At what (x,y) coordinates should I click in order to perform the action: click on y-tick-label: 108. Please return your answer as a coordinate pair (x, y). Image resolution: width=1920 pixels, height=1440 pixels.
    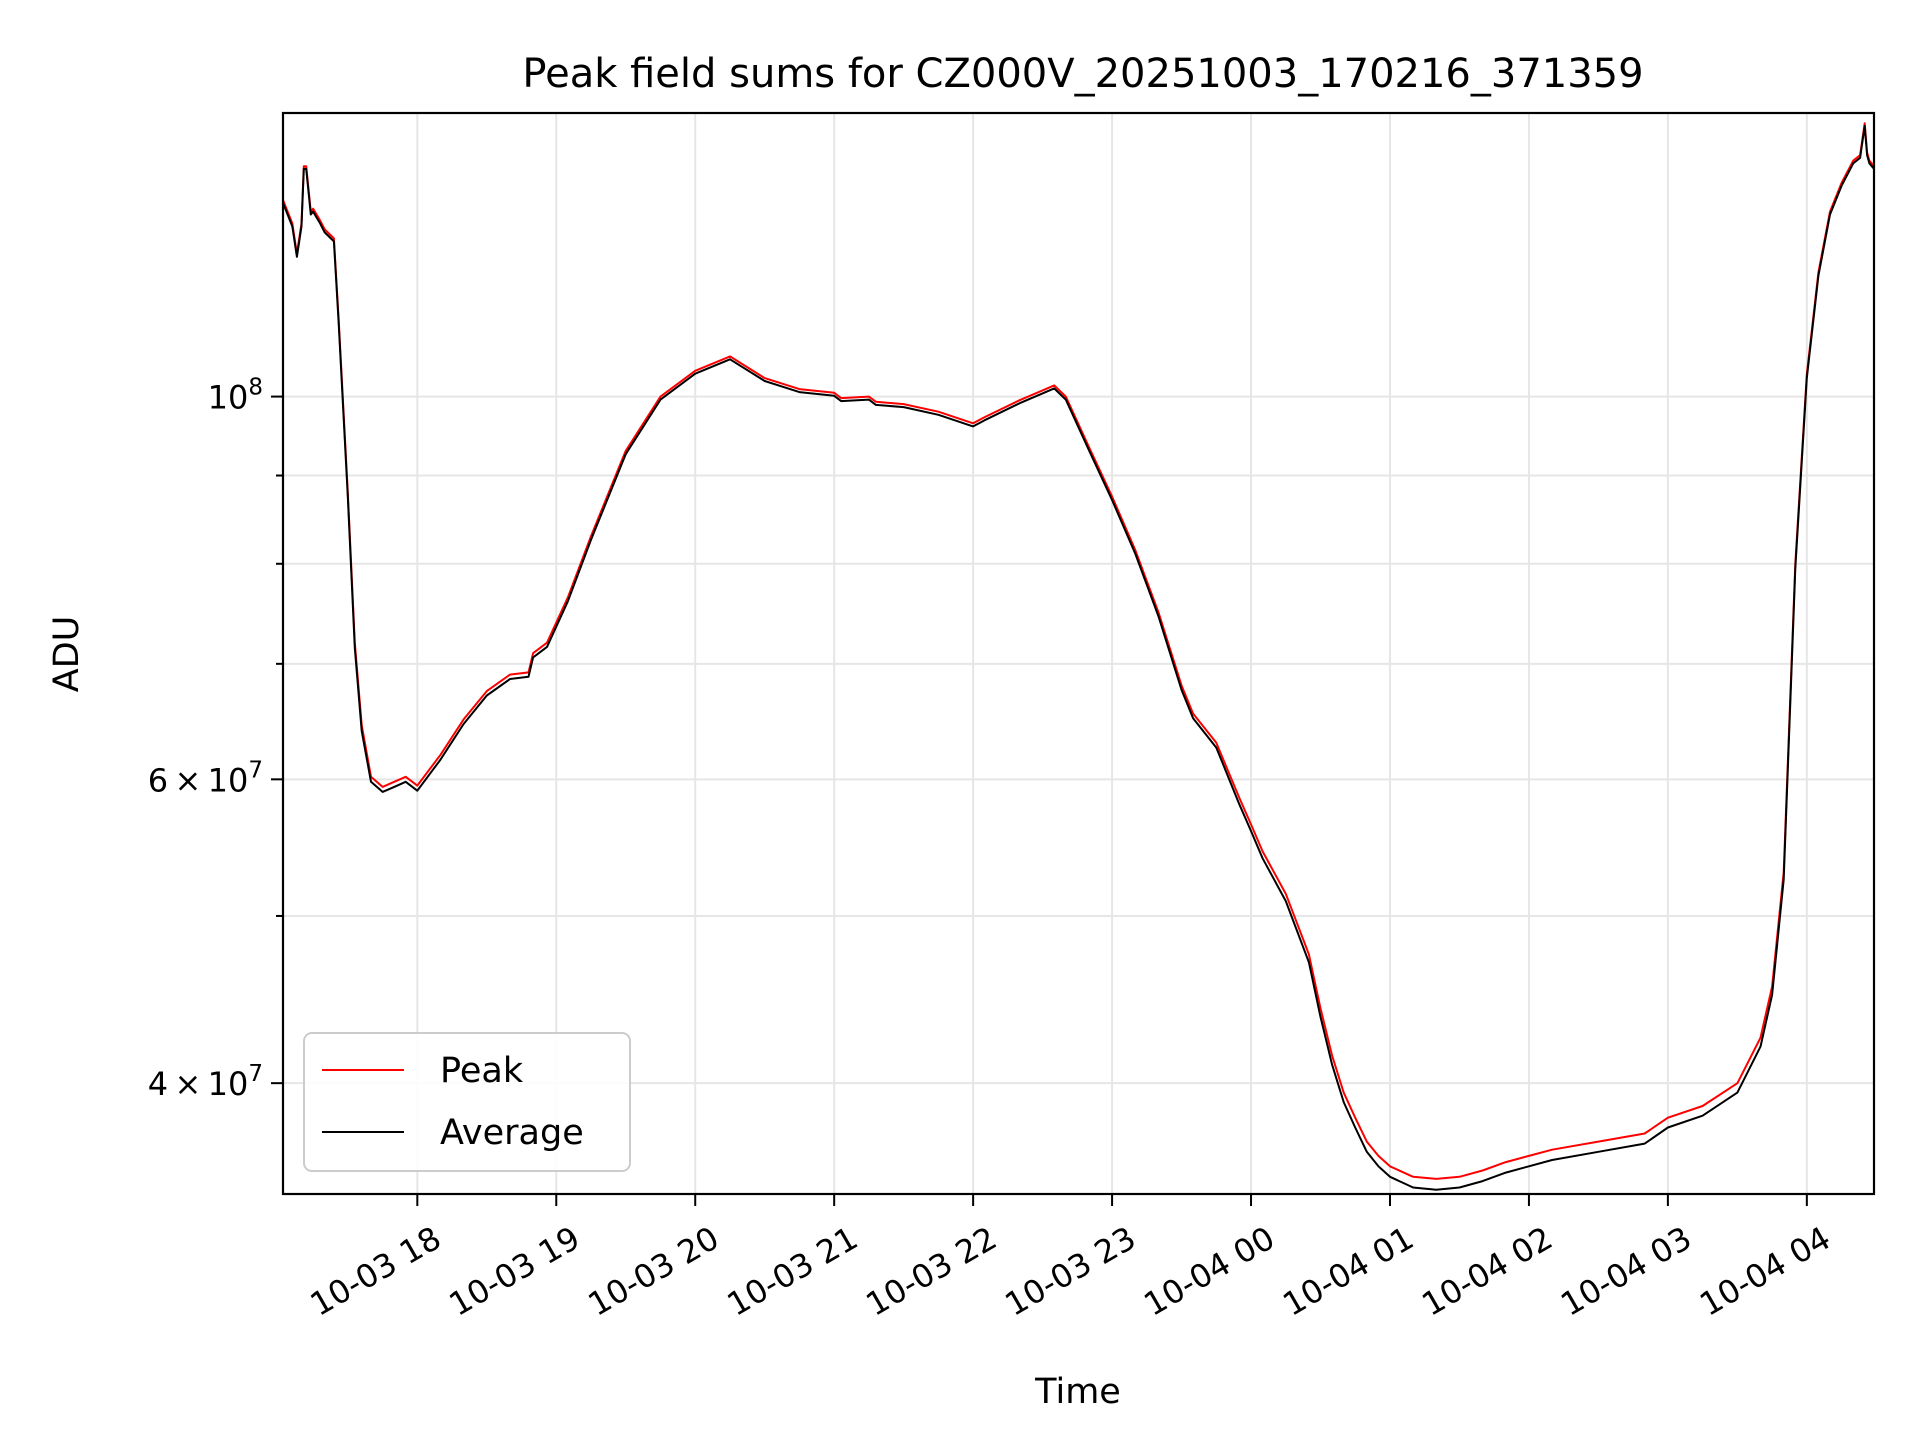
    Looking at the image, I should click on (235, 396).